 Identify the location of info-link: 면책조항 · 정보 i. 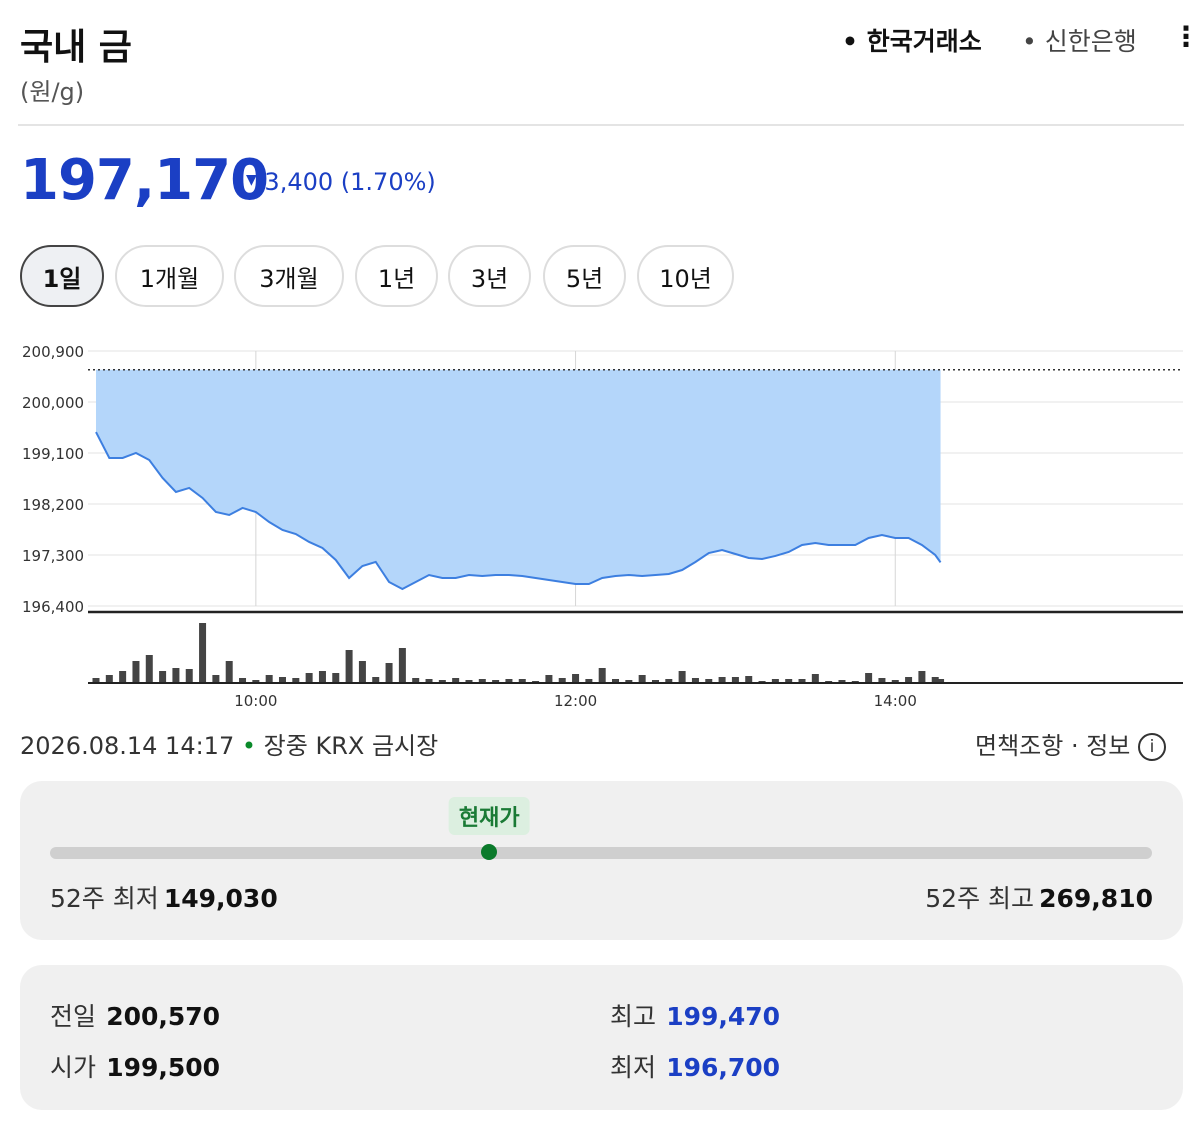
(1071, 743).